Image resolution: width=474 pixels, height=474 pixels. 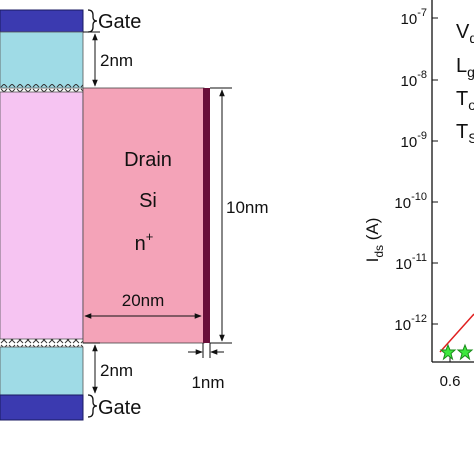 I want to click on drain-contact, so click(x=206, y=215).